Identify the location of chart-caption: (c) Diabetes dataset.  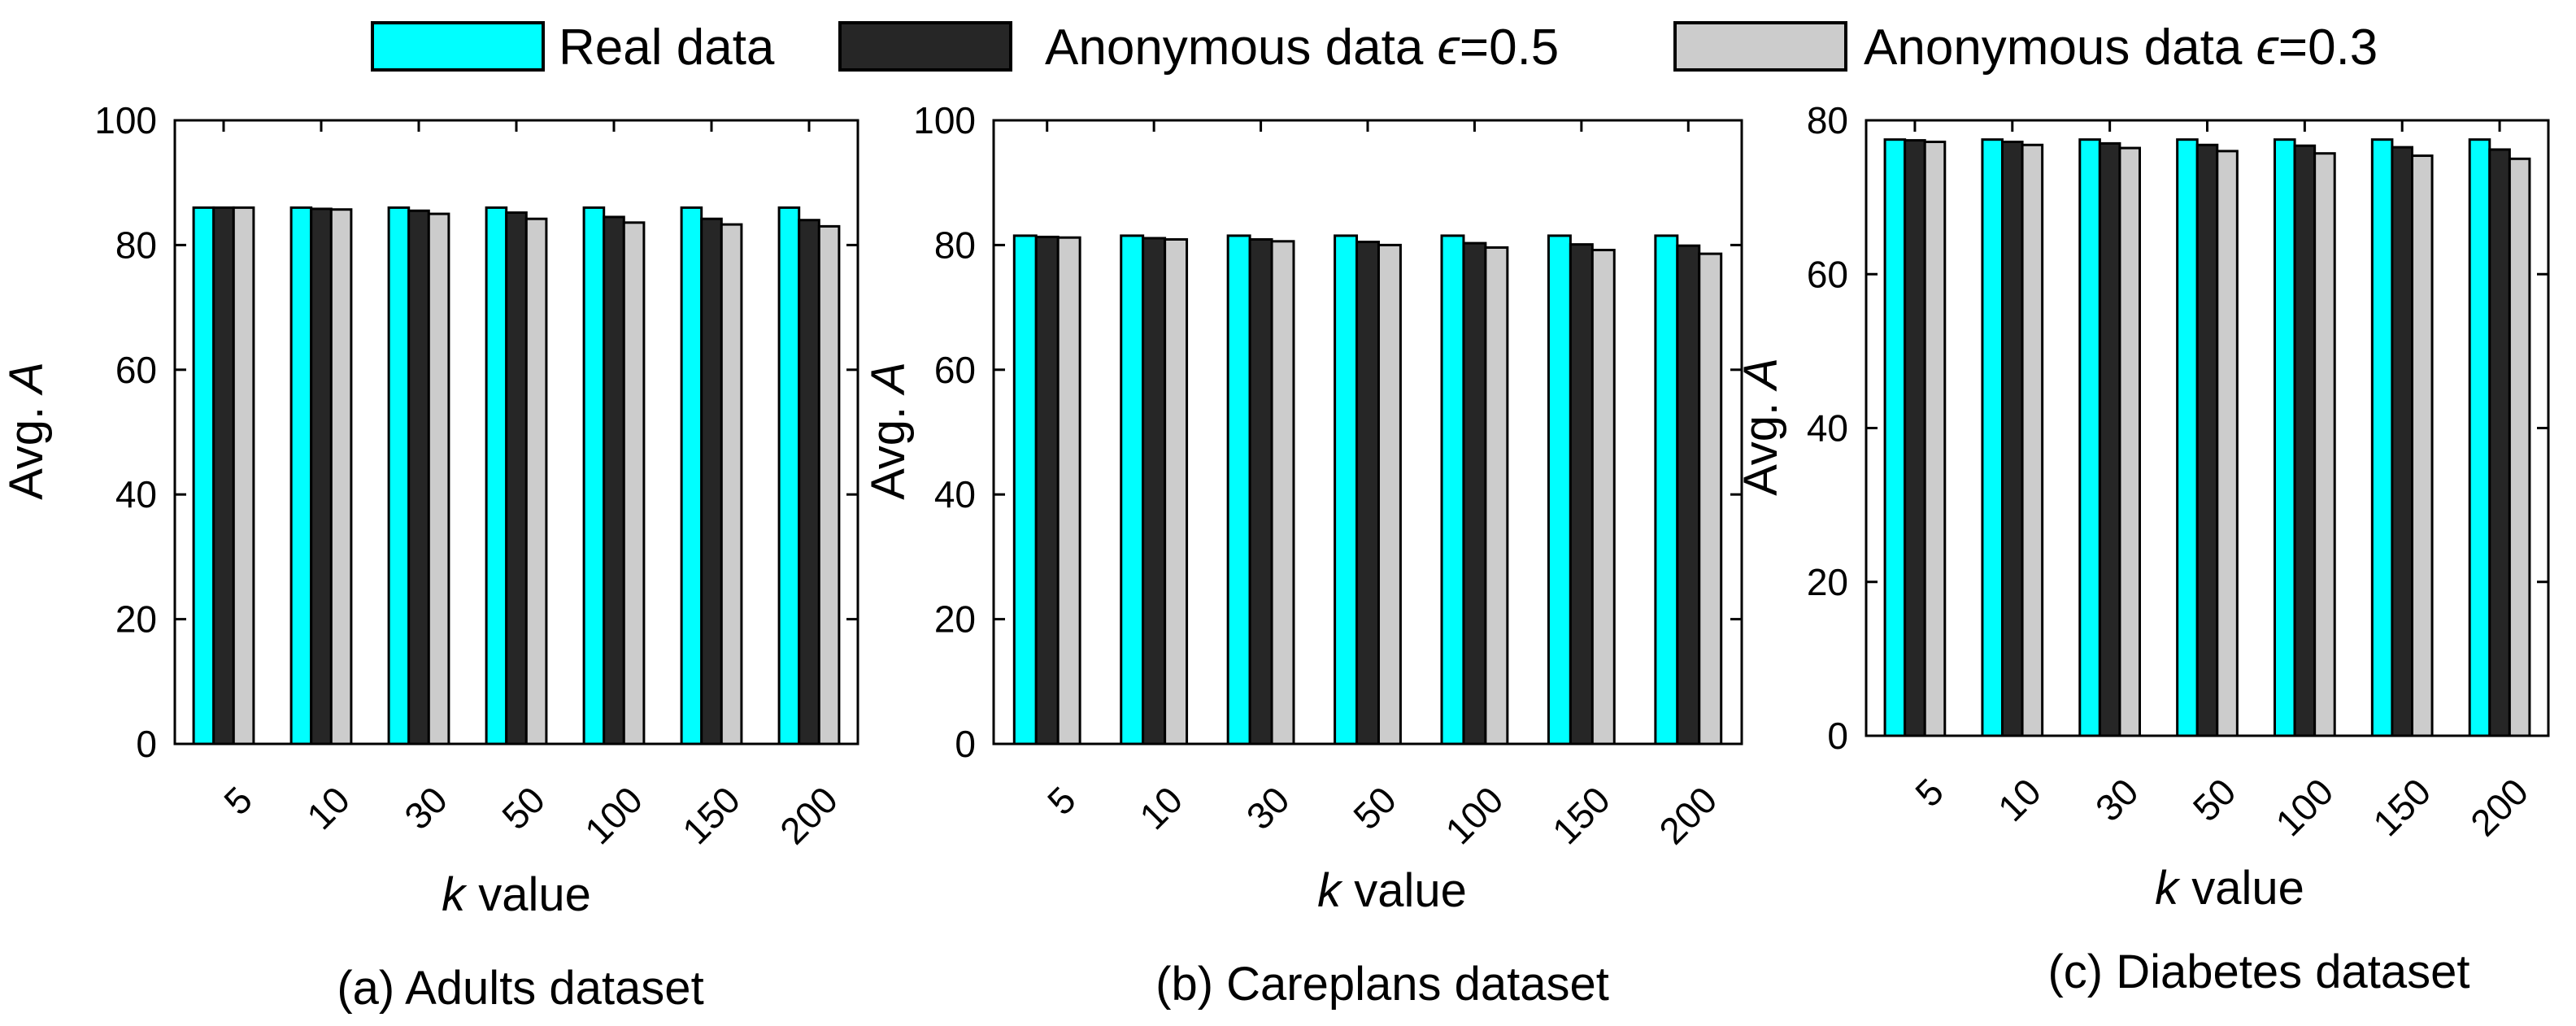
(2258, 972).